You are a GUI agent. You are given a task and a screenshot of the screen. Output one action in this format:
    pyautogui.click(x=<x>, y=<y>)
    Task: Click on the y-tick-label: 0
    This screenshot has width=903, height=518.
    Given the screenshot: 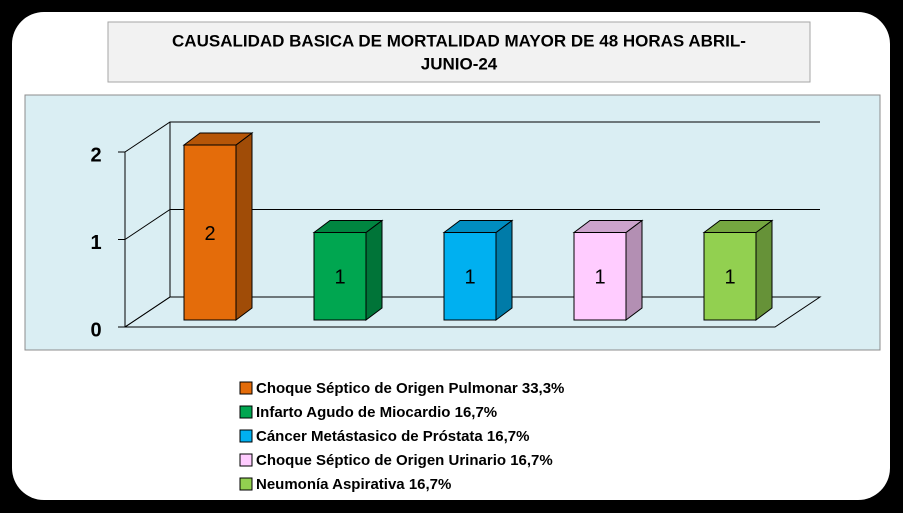 What is the action you would take?
    pyautogui.click(x=95, y=330)
    